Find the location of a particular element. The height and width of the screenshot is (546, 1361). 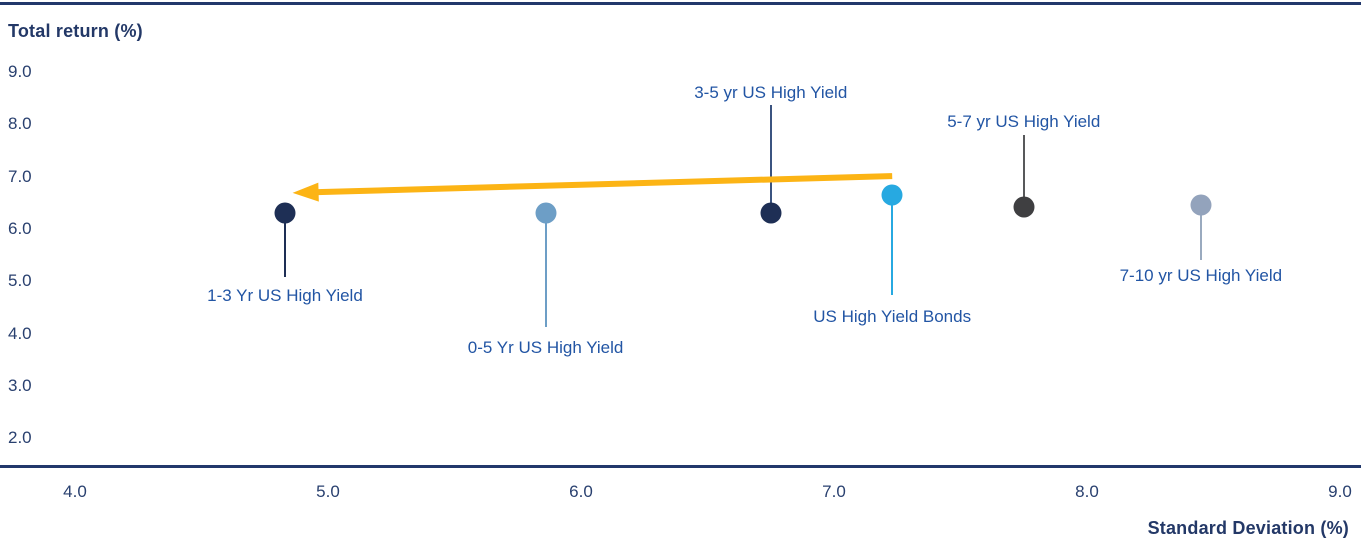

x-tick-label: 7.0 is located at coordinates (834, 491).